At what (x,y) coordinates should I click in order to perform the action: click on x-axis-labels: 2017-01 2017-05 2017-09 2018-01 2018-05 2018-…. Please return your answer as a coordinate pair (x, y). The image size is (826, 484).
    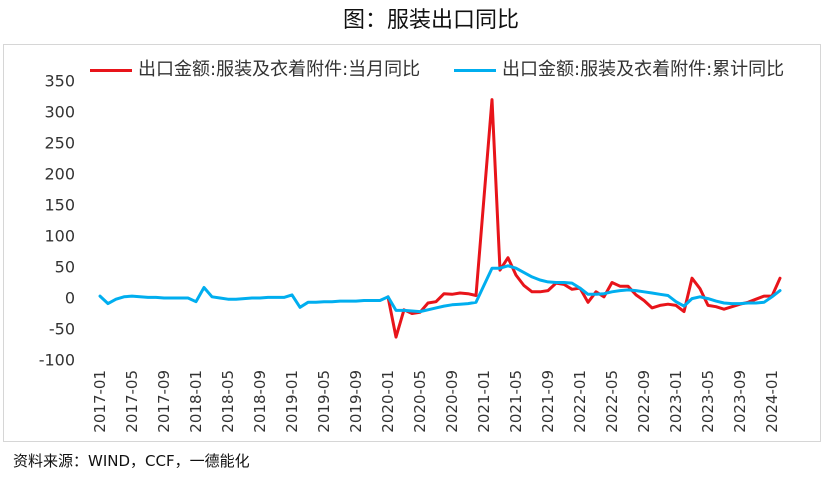
    Looking at the image, I should click on (436, 401).